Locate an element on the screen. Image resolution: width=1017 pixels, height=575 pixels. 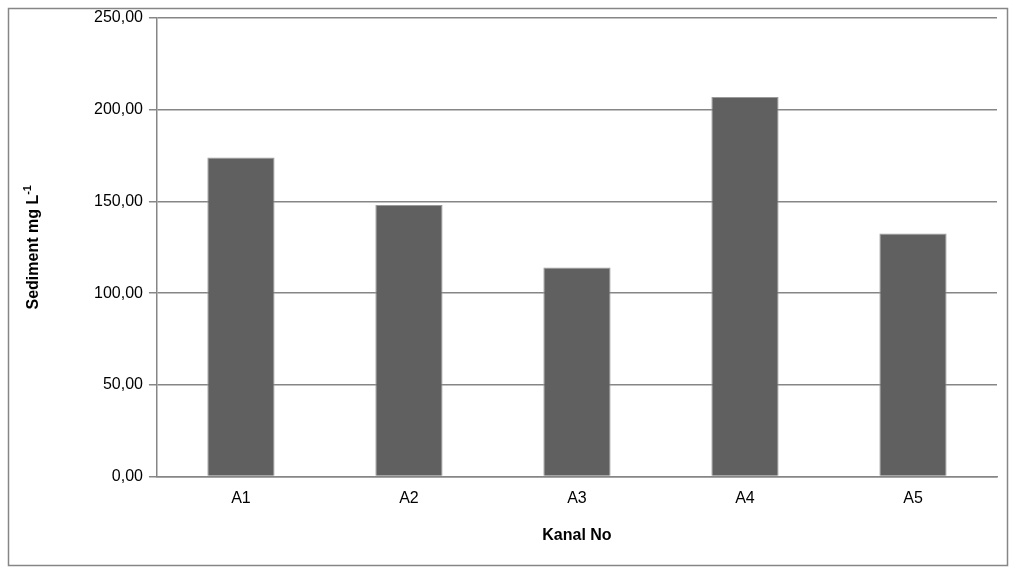
y-tick-label: 250,00 is located at coordinates (119, 17).